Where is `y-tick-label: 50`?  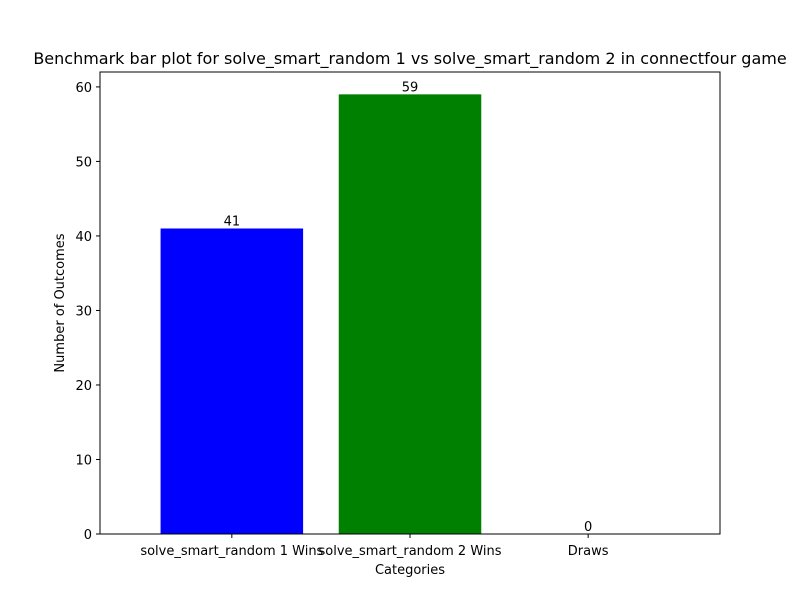 y-tick-label: 50 is located at coordinates (83, 162).